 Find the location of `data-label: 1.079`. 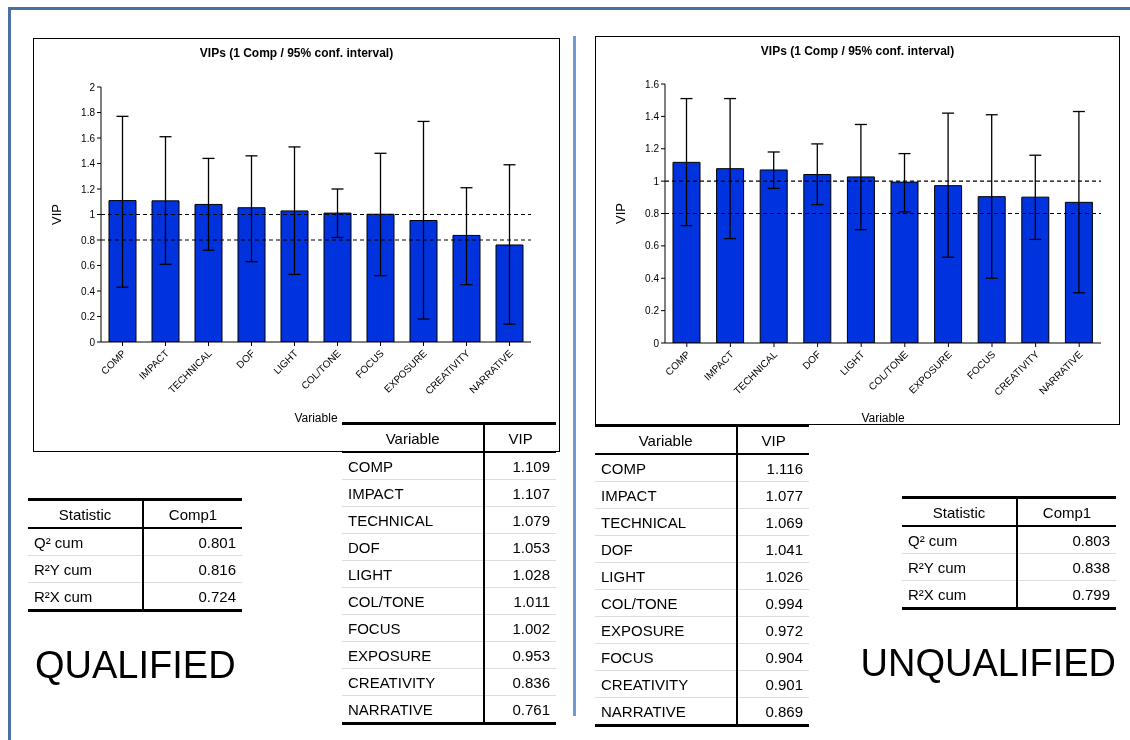

data-label: 1.079 is located at coordinates (520, 520).